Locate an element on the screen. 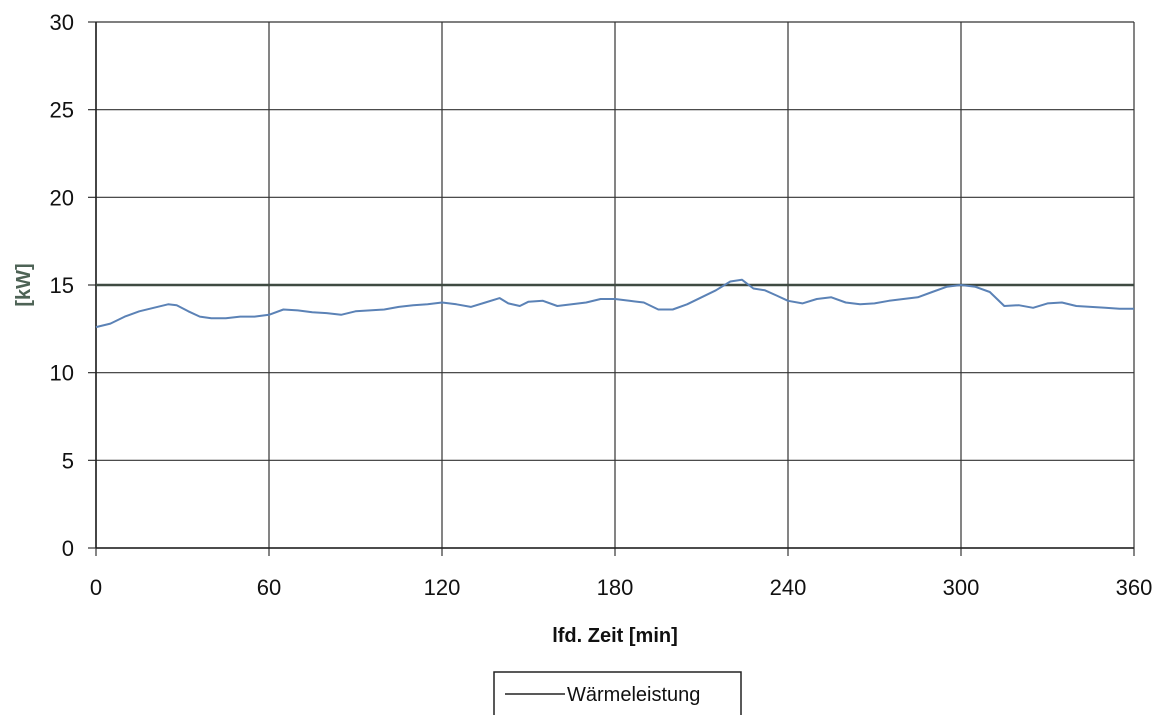 Image resolution: width=1168 pixels, height=715 pixels. y-tick-label: 10 is located at coordinates (62, 373).